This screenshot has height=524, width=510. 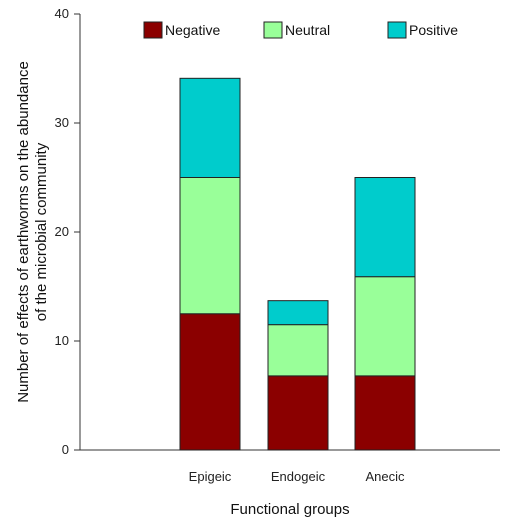 What do you see at coordinates (62, 122) in the screenshot?
I see `y-tick-label: 30` at bounding box center [62, 122].